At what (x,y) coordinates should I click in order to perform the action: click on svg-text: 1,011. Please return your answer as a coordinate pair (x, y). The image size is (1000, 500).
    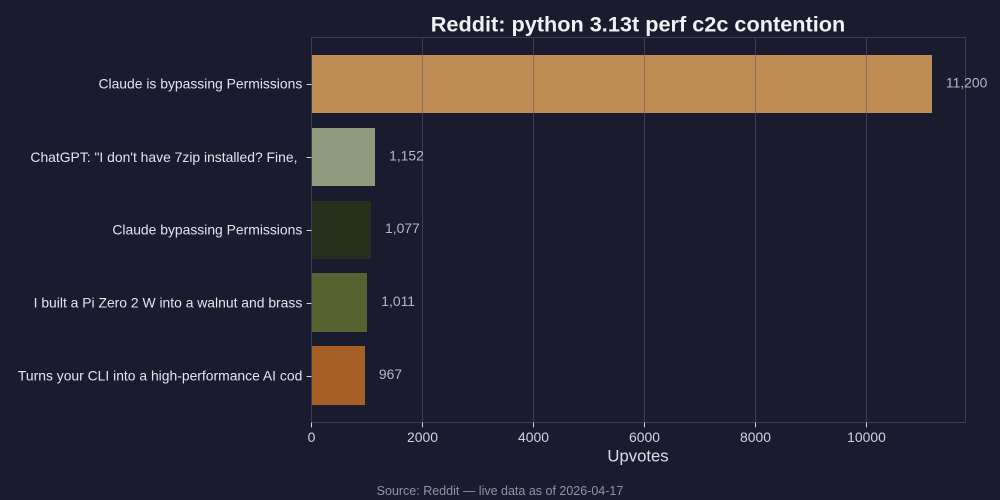
    Looking at the image, I should click on (398, 301).